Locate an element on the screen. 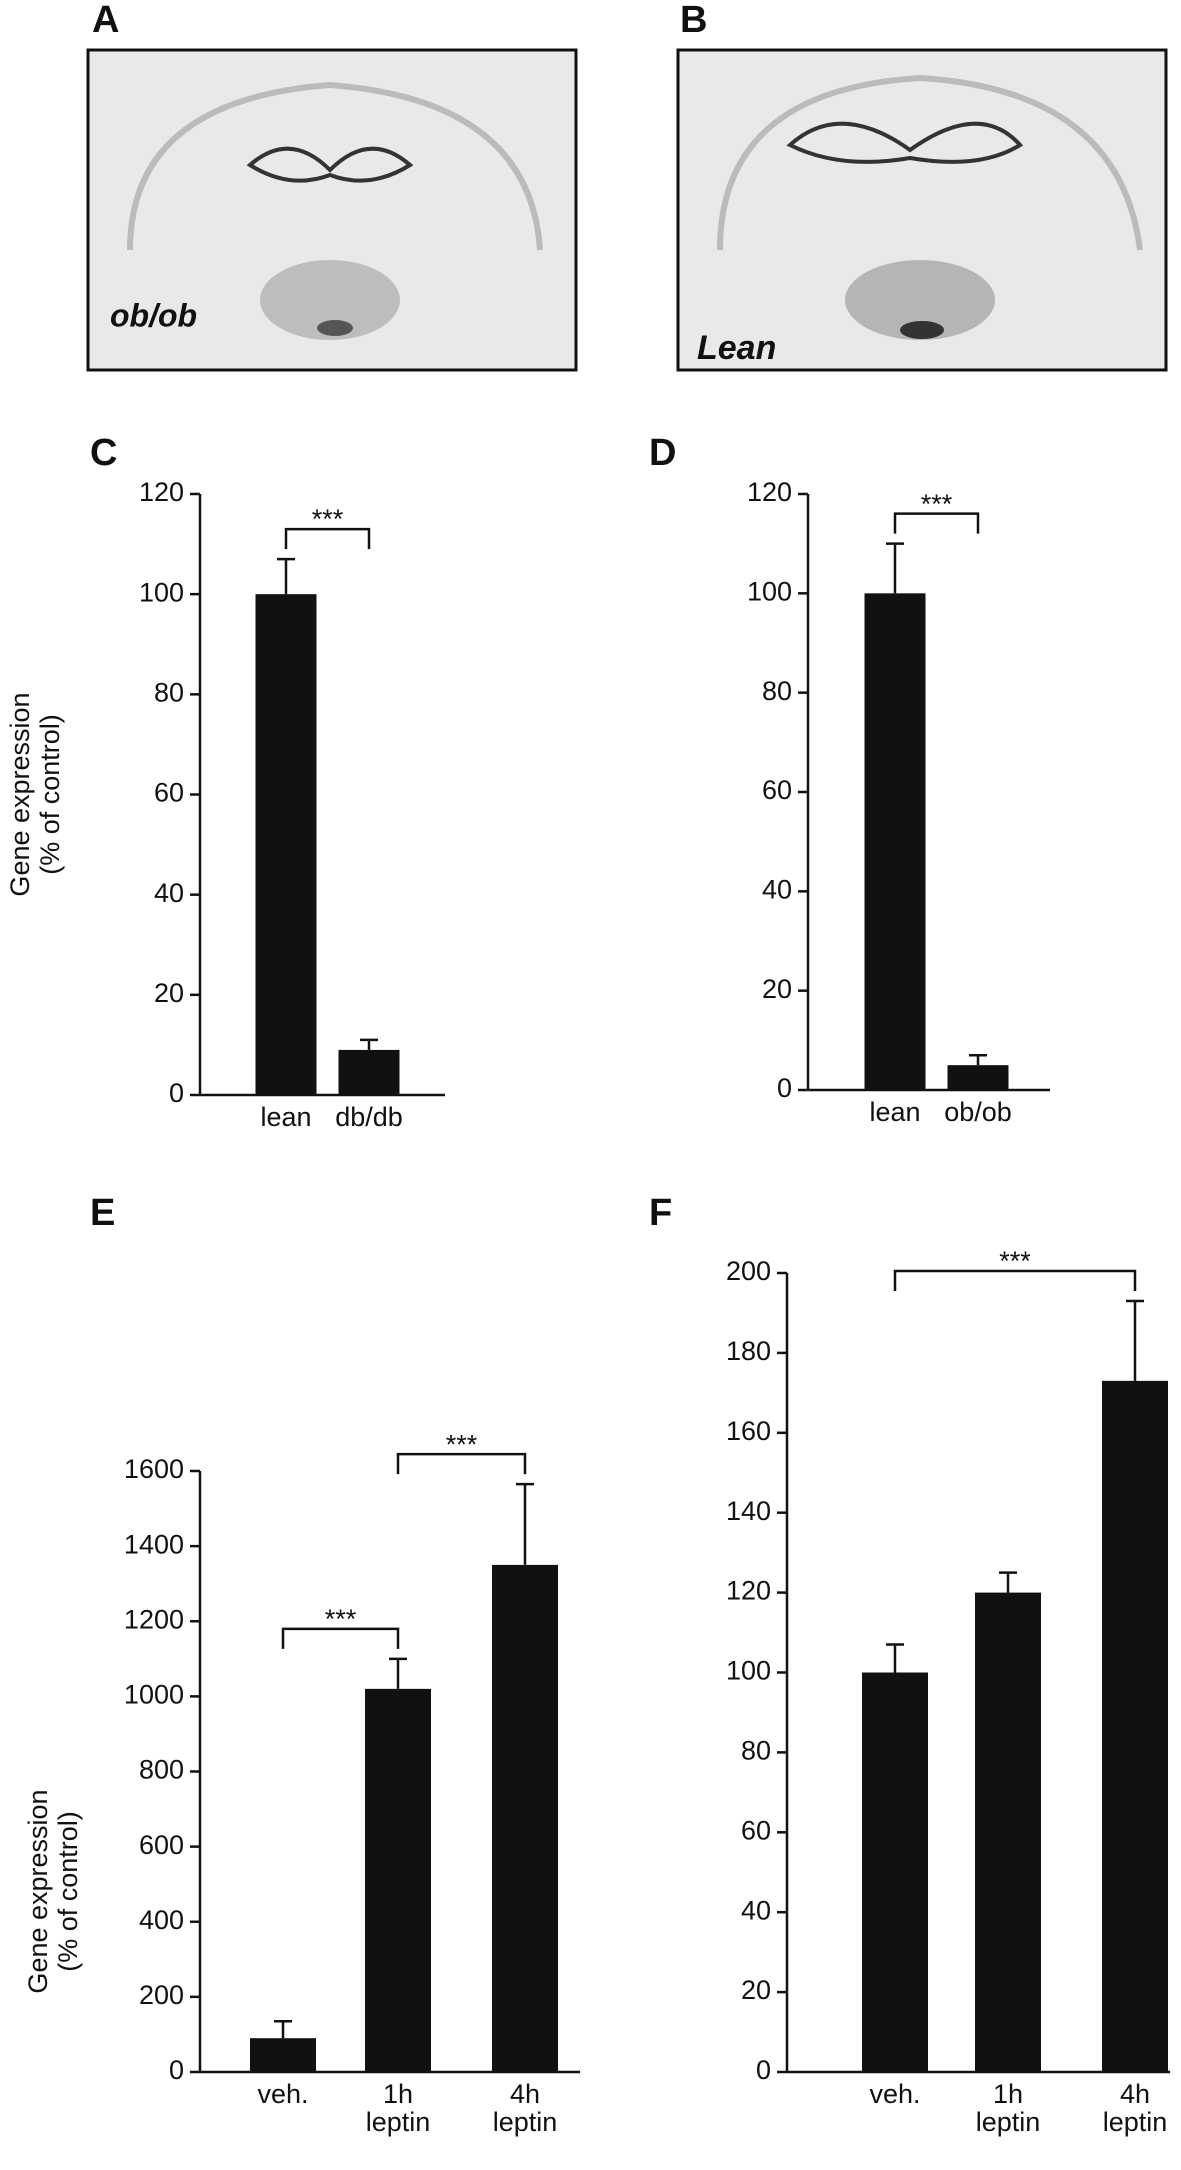 The width and height of the screenshot is (1181, 2170). y-tick-label: 1400 is located at coordinates (154, 1544).